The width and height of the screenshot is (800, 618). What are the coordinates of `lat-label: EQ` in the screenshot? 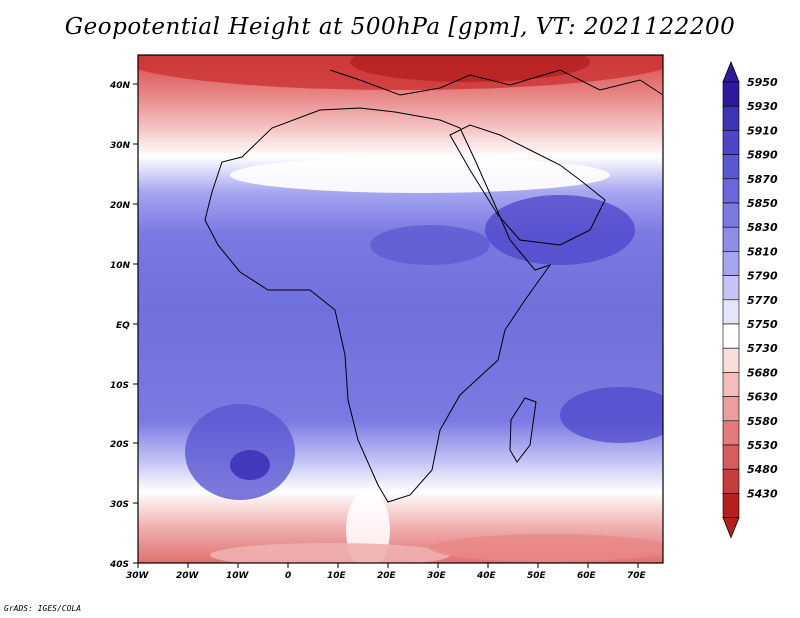 It's located at (123, 326).